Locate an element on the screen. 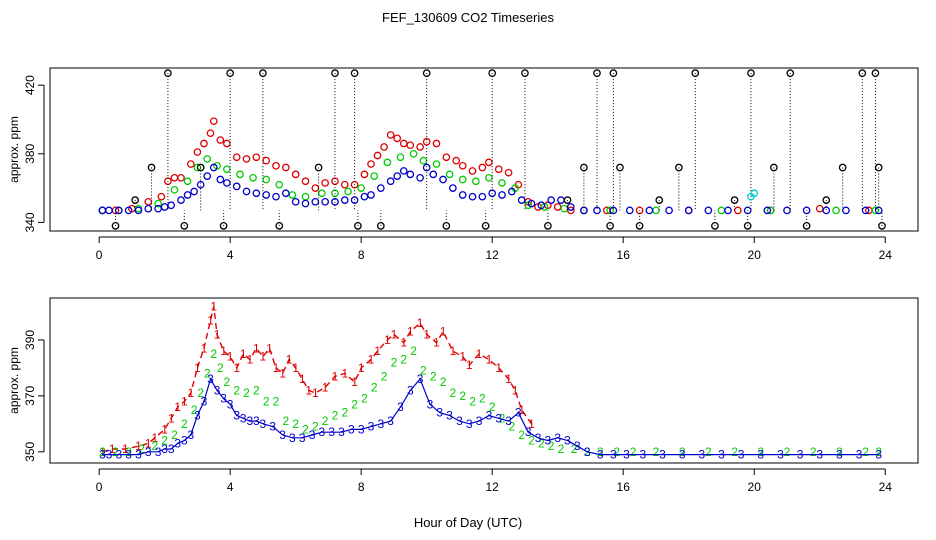  y-axis-title: approx. ppm is located at coordinates (14, 149).